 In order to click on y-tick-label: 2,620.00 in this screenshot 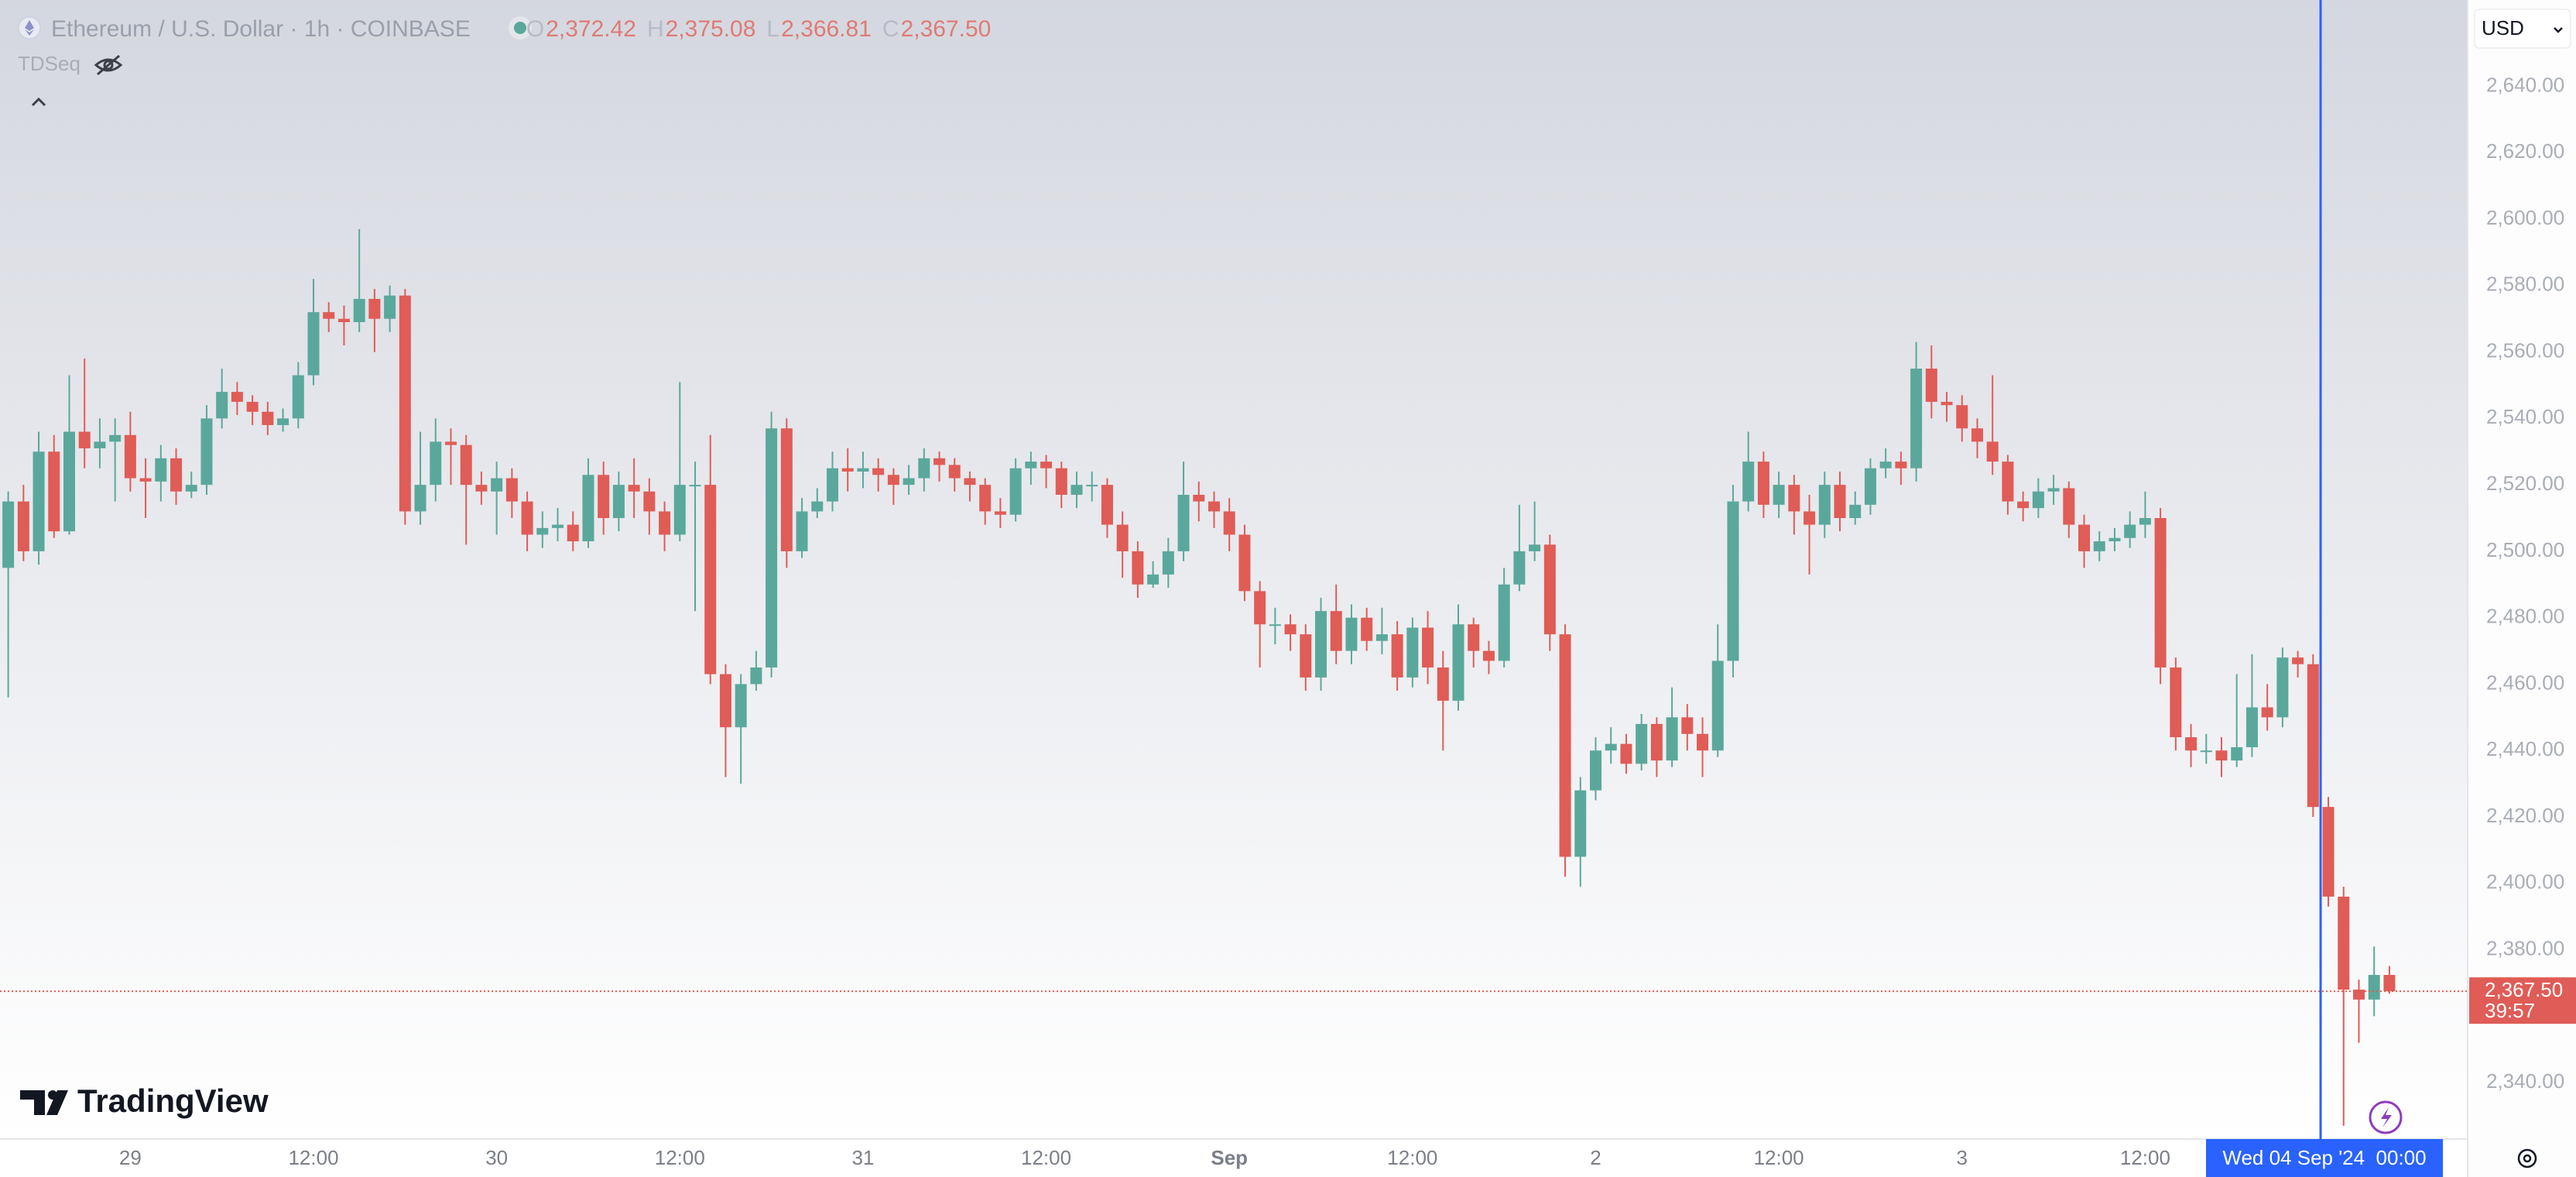, I will do `click(2525, 151)`.